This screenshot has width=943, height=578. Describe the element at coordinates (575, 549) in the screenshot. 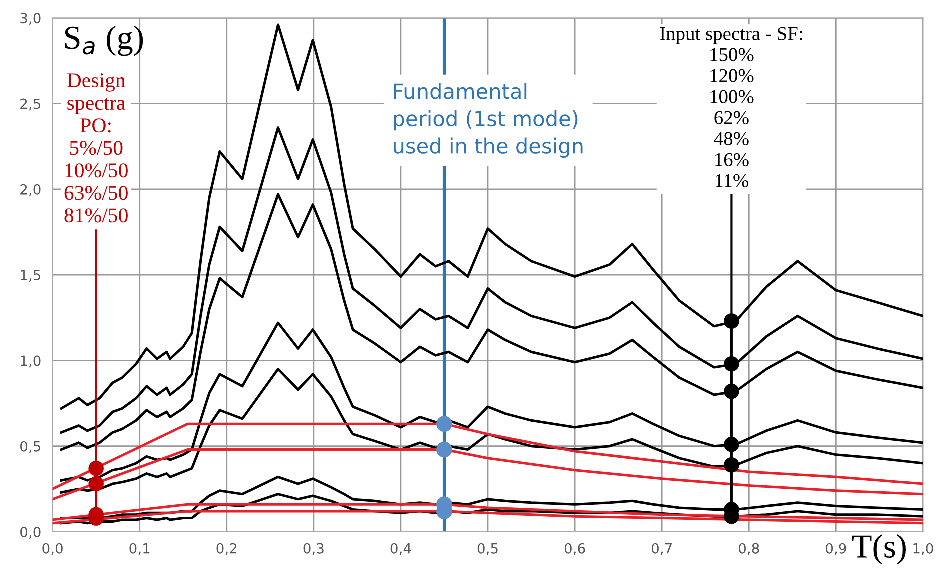

I see `x-tick-label: 0,6` at that location.